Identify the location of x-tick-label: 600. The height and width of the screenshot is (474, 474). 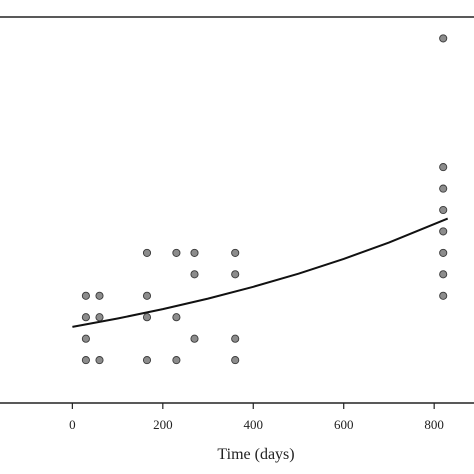
(344, 424).